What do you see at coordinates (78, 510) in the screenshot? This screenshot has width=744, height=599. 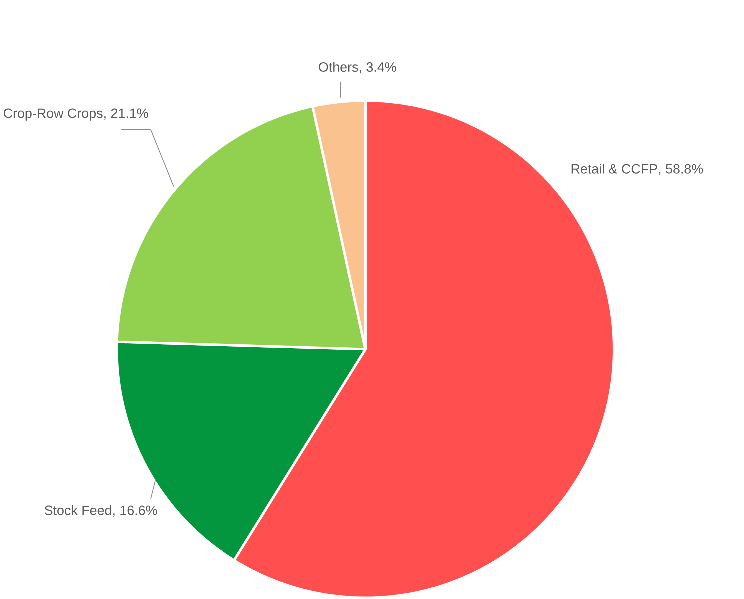 I see `slice-label: Stock Feed` at bounding box center [78, 510].